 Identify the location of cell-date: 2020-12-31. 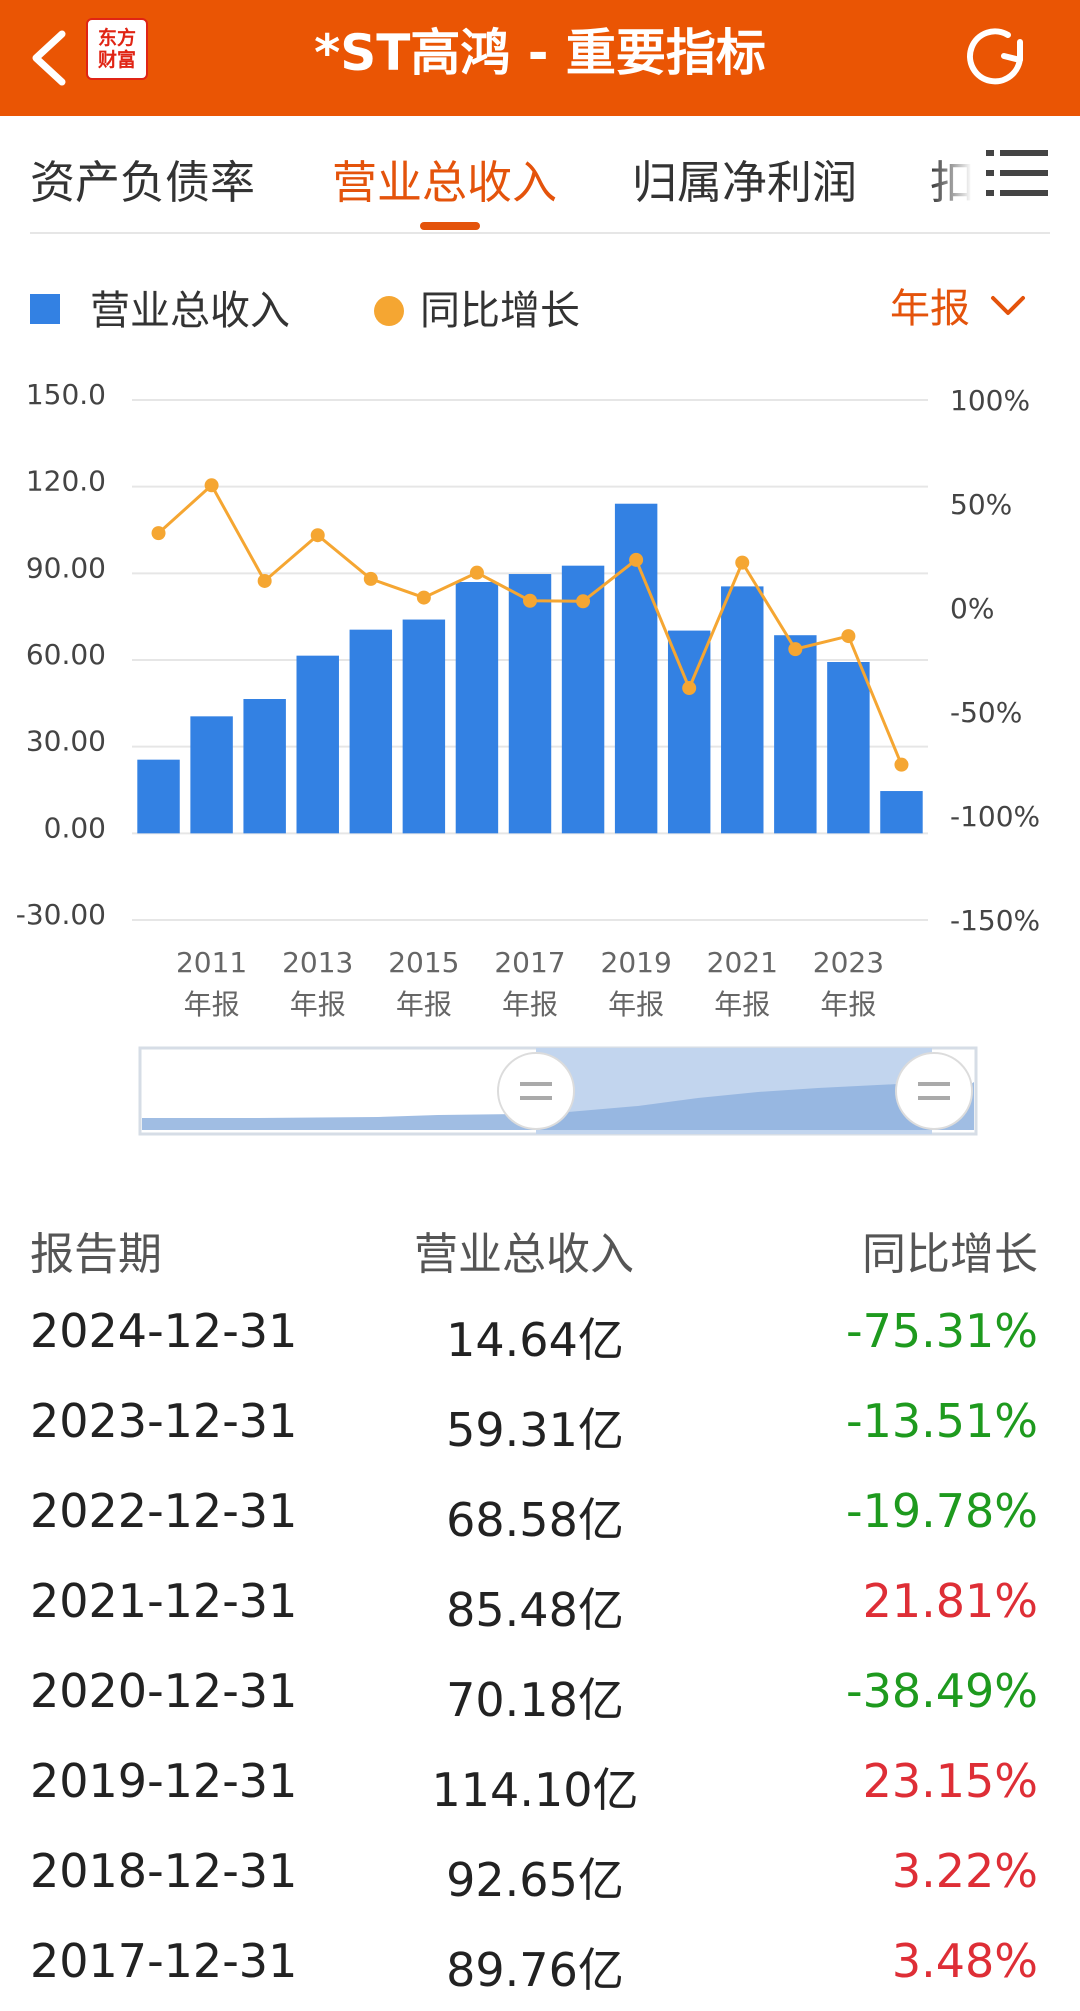
(164, 1691).